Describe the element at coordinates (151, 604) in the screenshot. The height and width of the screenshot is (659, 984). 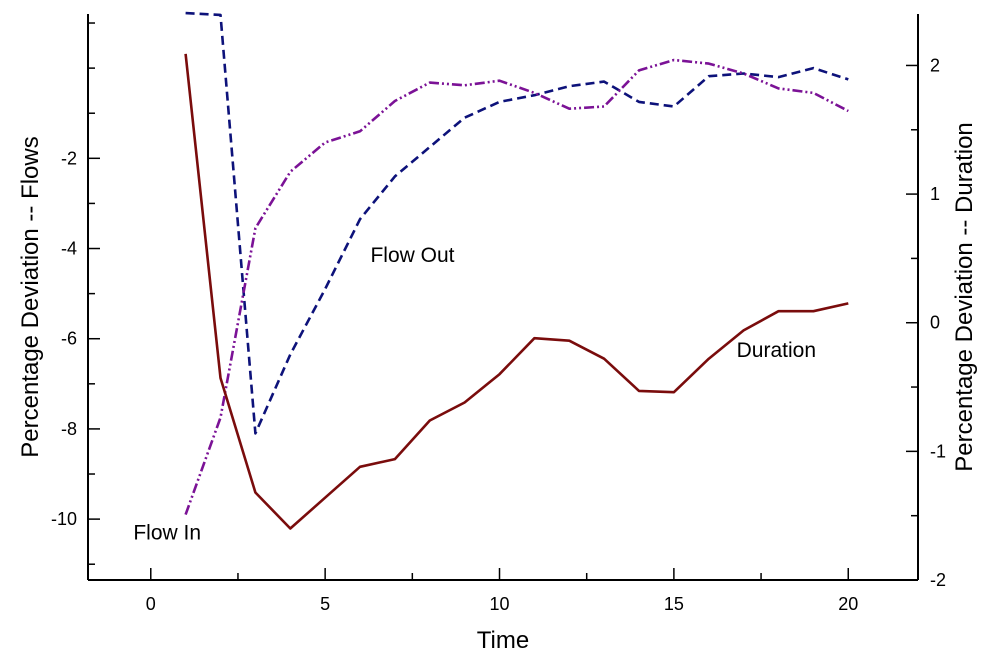
I see `x-tick-label: 0` at that location.